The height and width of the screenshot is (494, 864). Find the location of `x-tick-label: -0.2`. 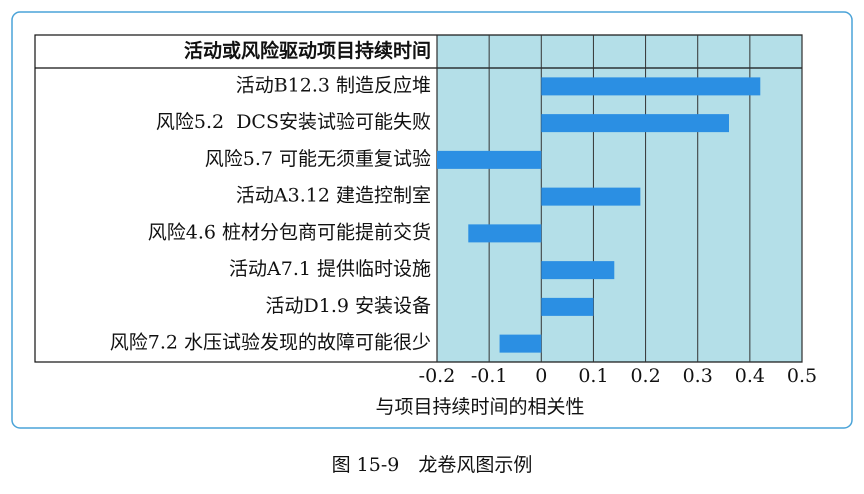

x-tick-label: -0.2 is located at coordinates (437, 376).